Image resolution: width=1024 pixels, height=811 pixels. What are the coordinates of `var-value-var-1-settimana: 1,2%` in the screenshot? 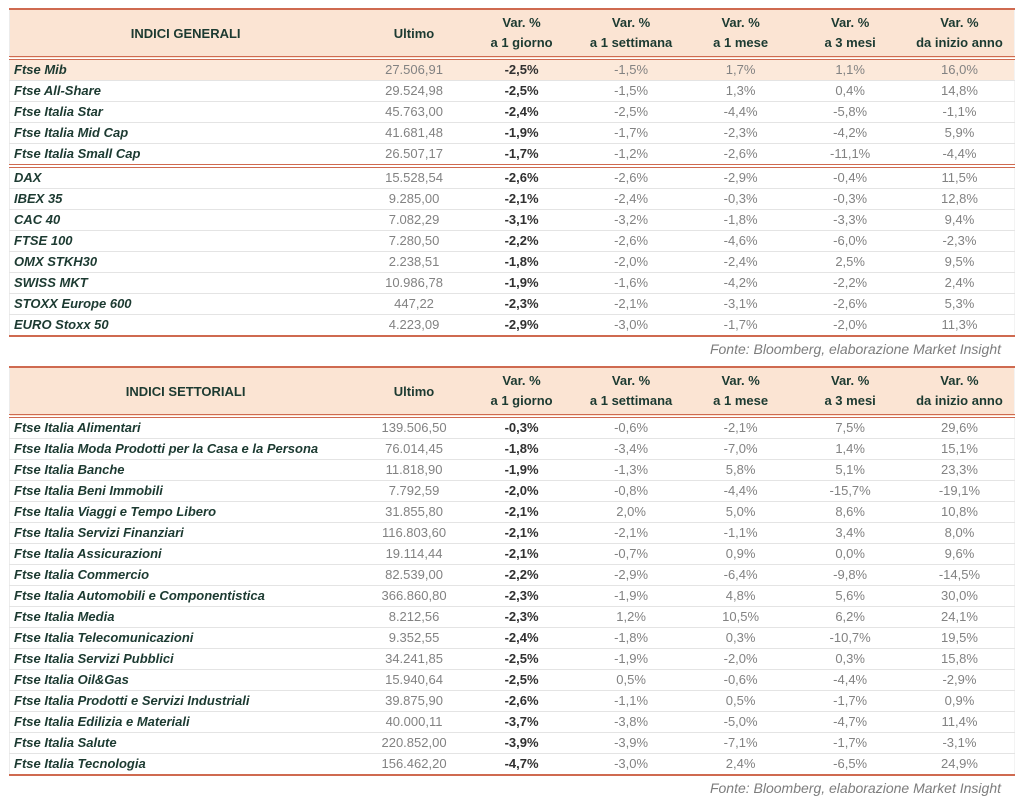 It's located at (631, 617).